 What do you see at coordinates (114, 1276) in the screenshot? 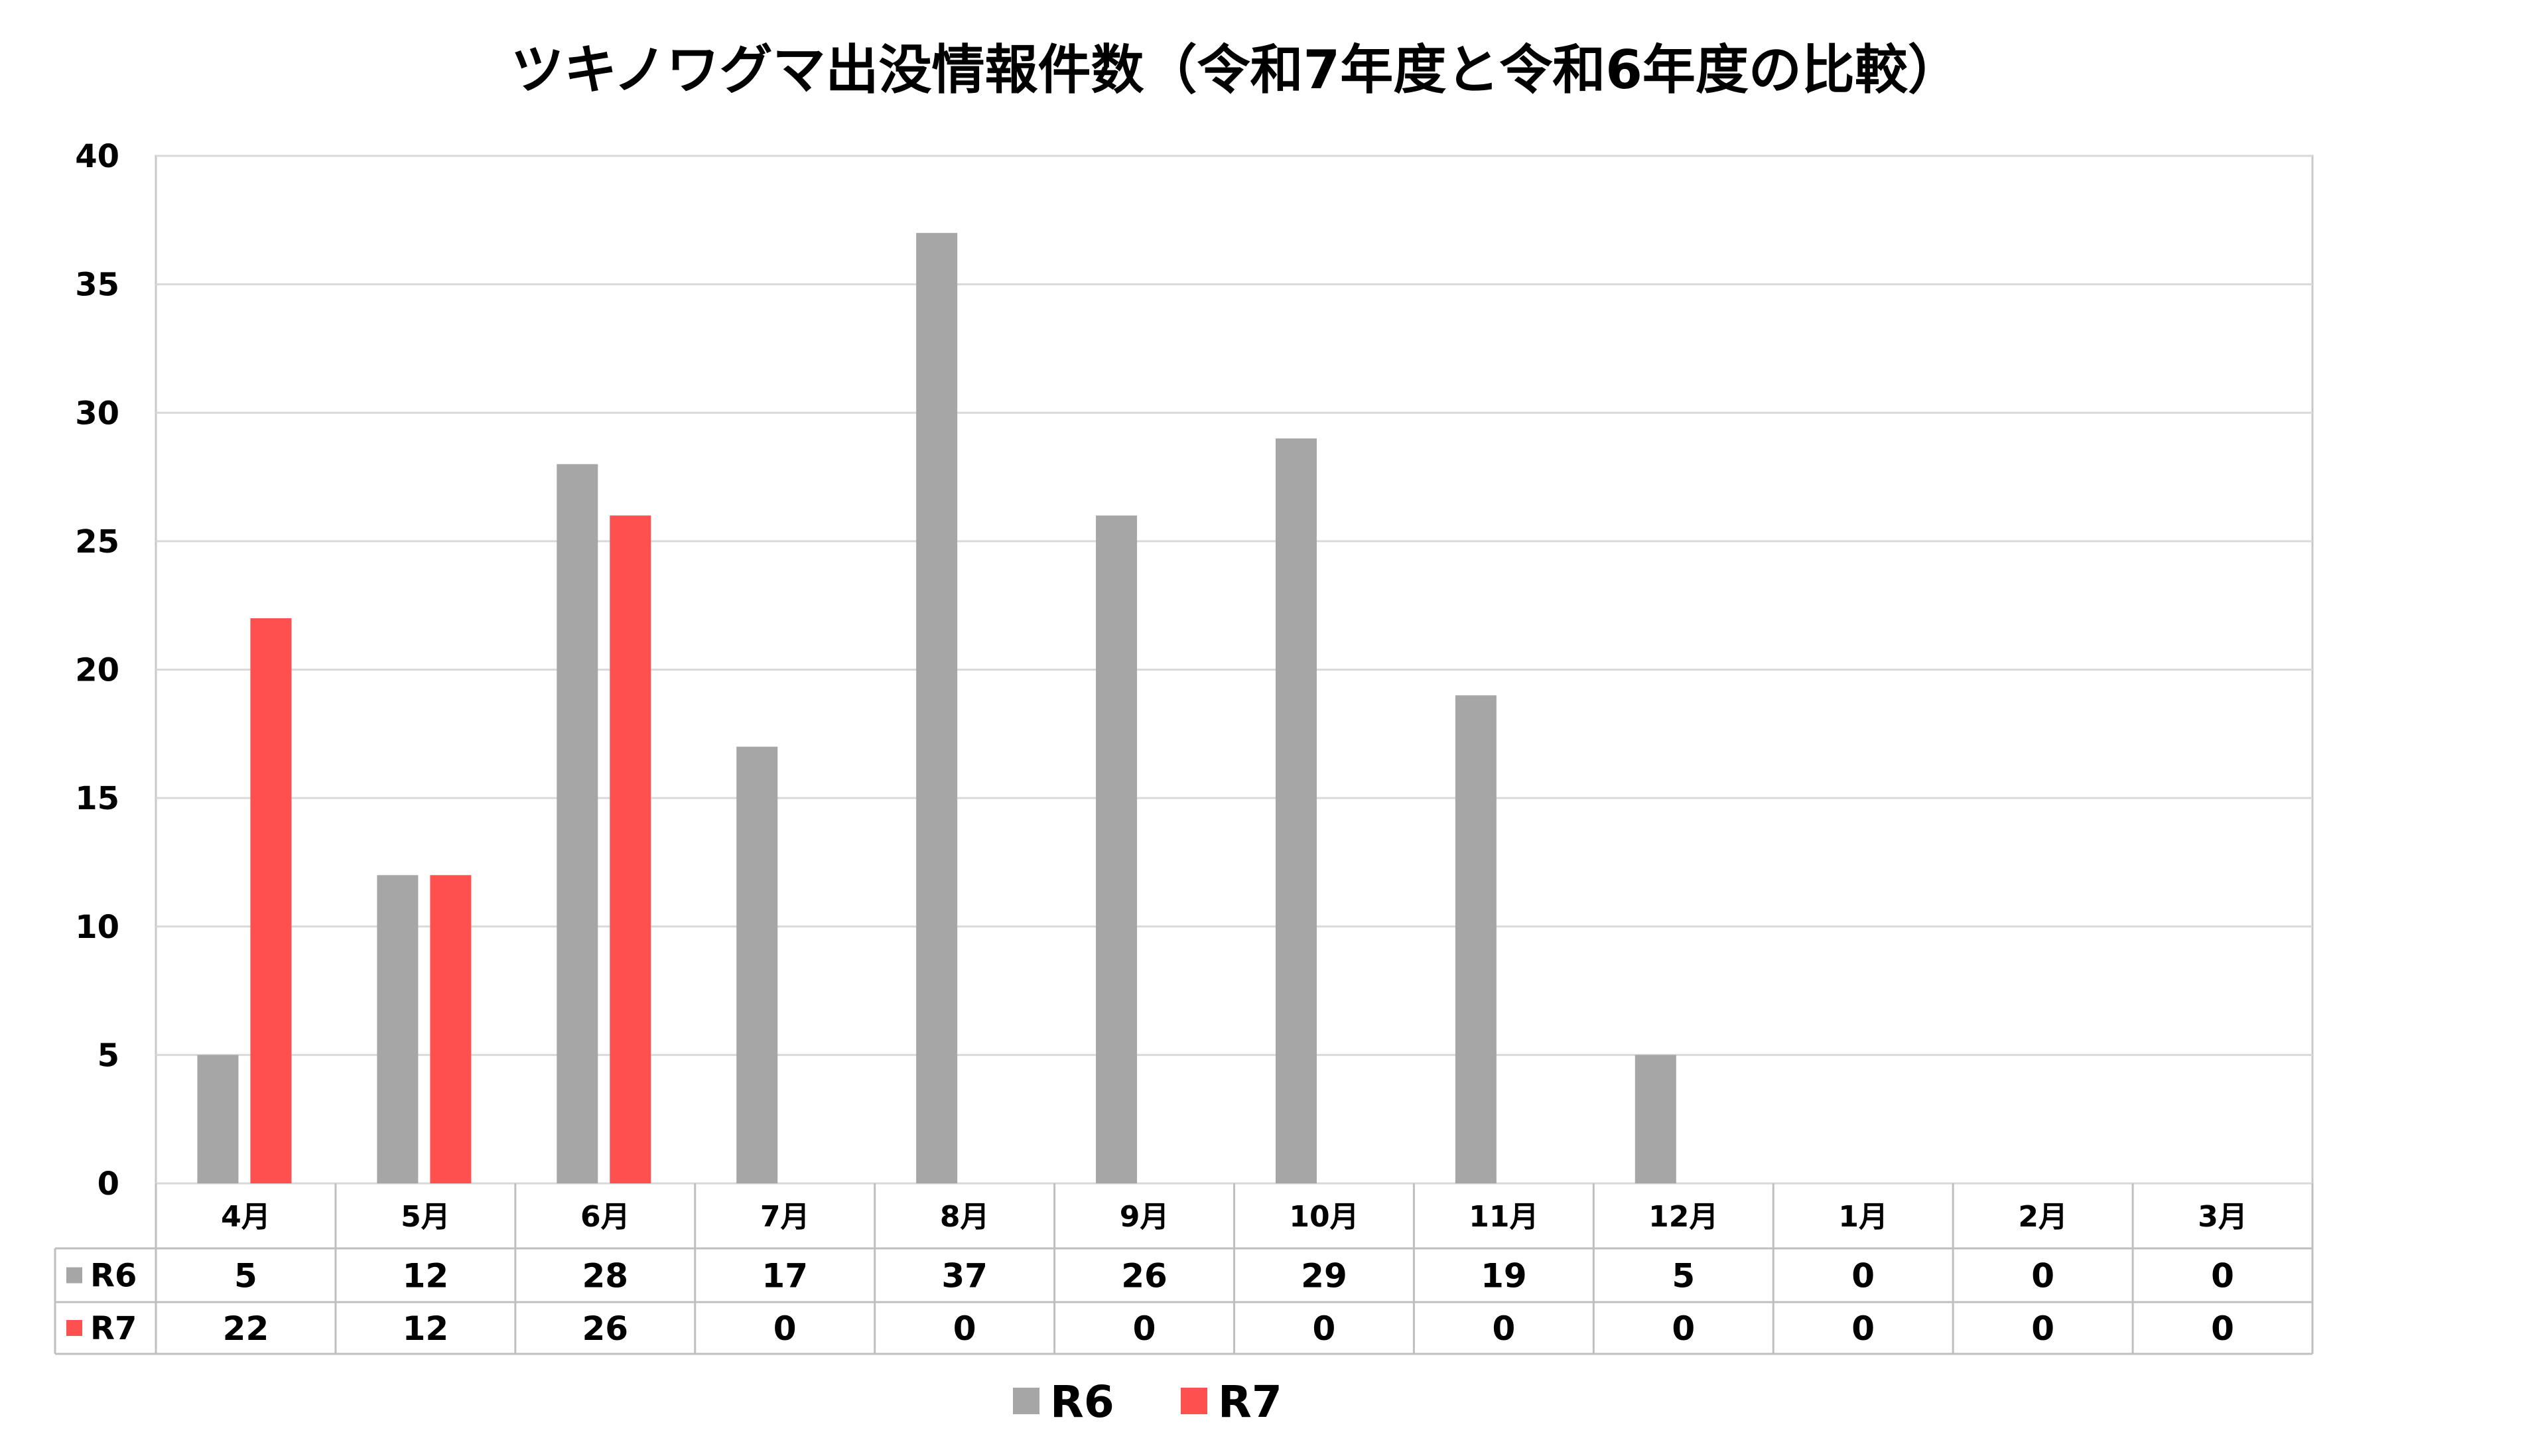
I see `row-header-r6: R6` at bounding box center [114, 1276].